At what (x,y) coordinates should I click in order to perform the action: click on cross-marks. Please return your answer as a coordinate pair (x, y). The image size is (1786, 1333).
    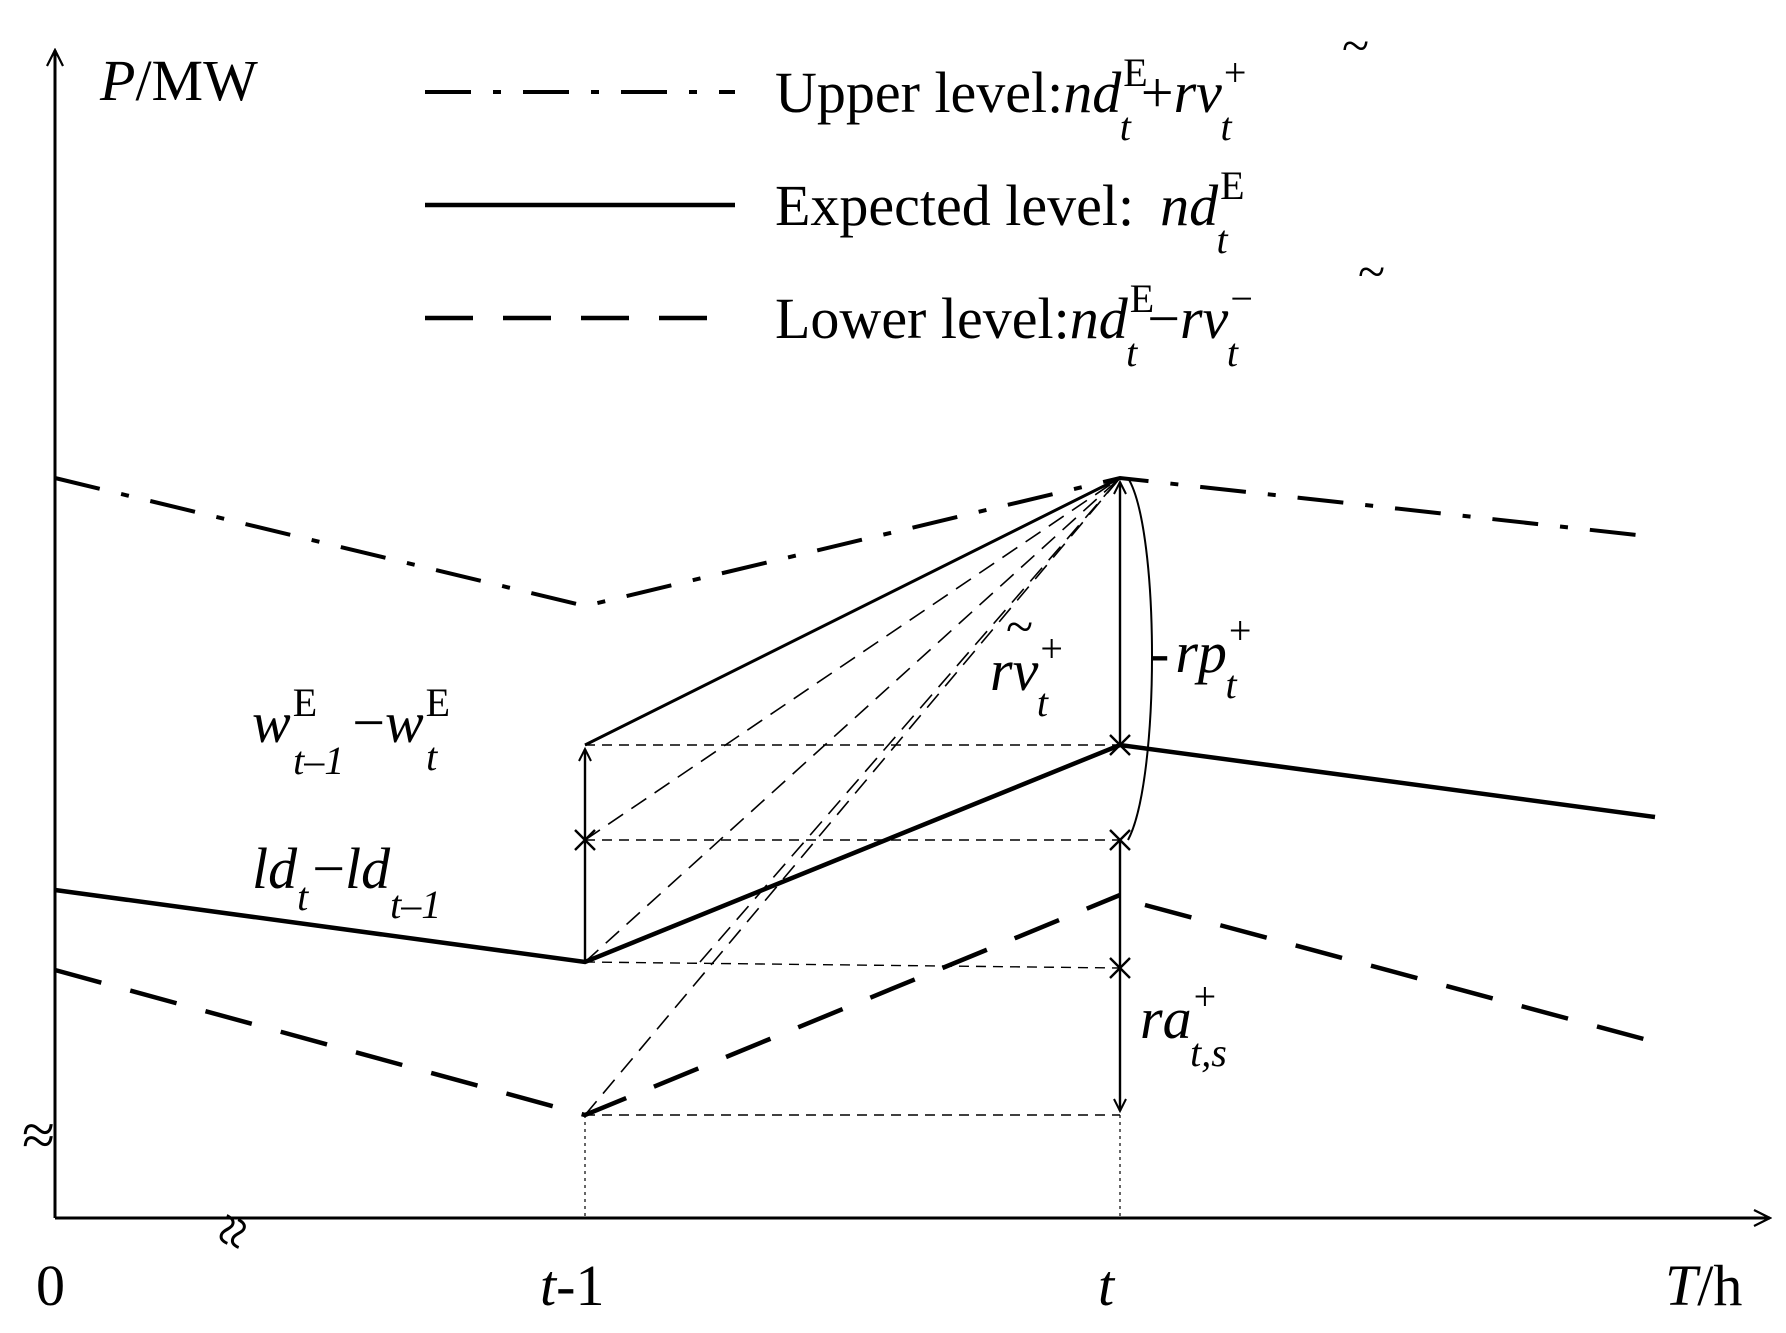
    Looking at the image, I should click on (852, 856).